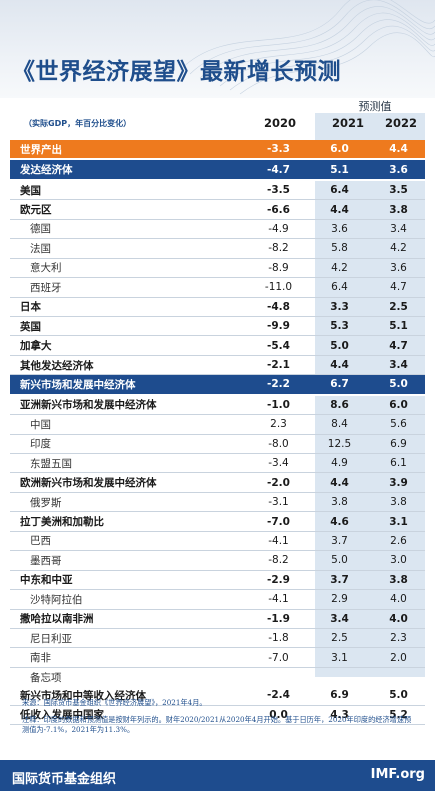 The height and width of the screenshot is (791, 435). I want to click on value-2021: 5.1, so click(339, 170).